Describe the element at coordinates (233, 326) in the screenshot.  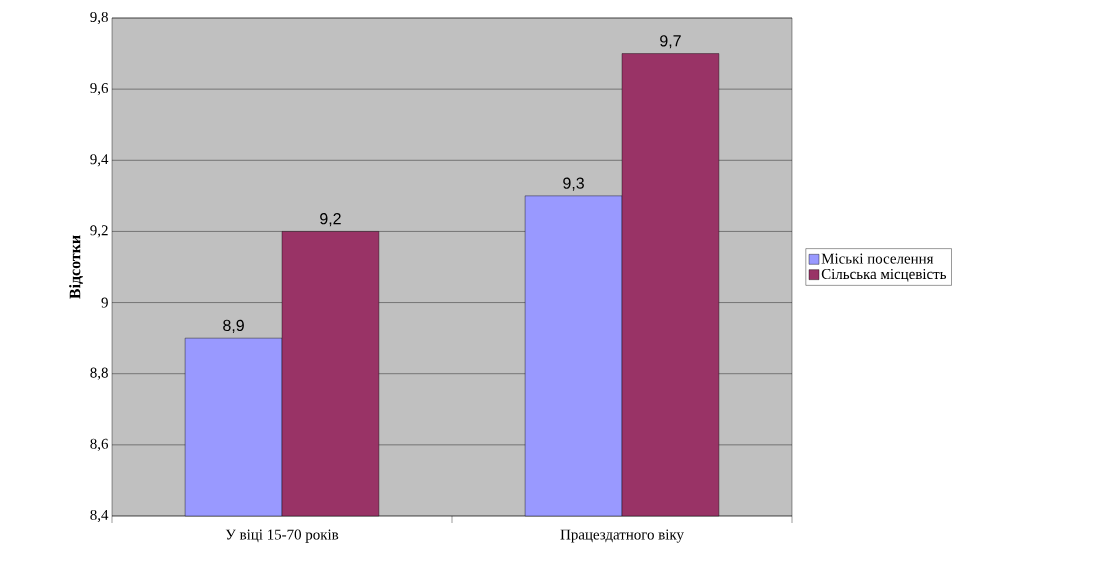
I see `data-label: 8,9` at that location.